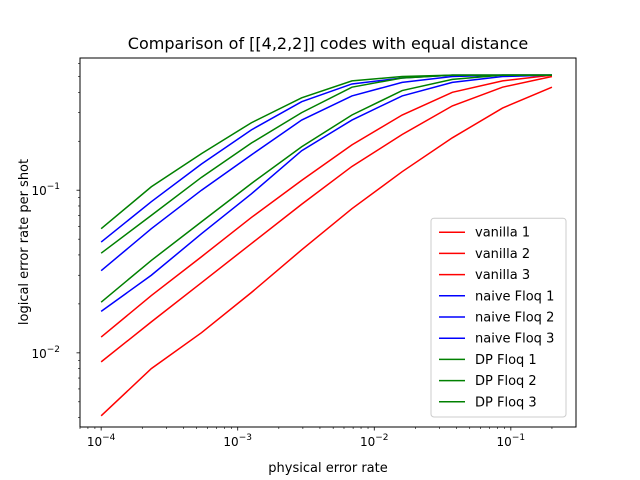 The width and height of the screenshot is (640, 480). I want to click on legend-label: DP Floq 2, so click(506, 381).